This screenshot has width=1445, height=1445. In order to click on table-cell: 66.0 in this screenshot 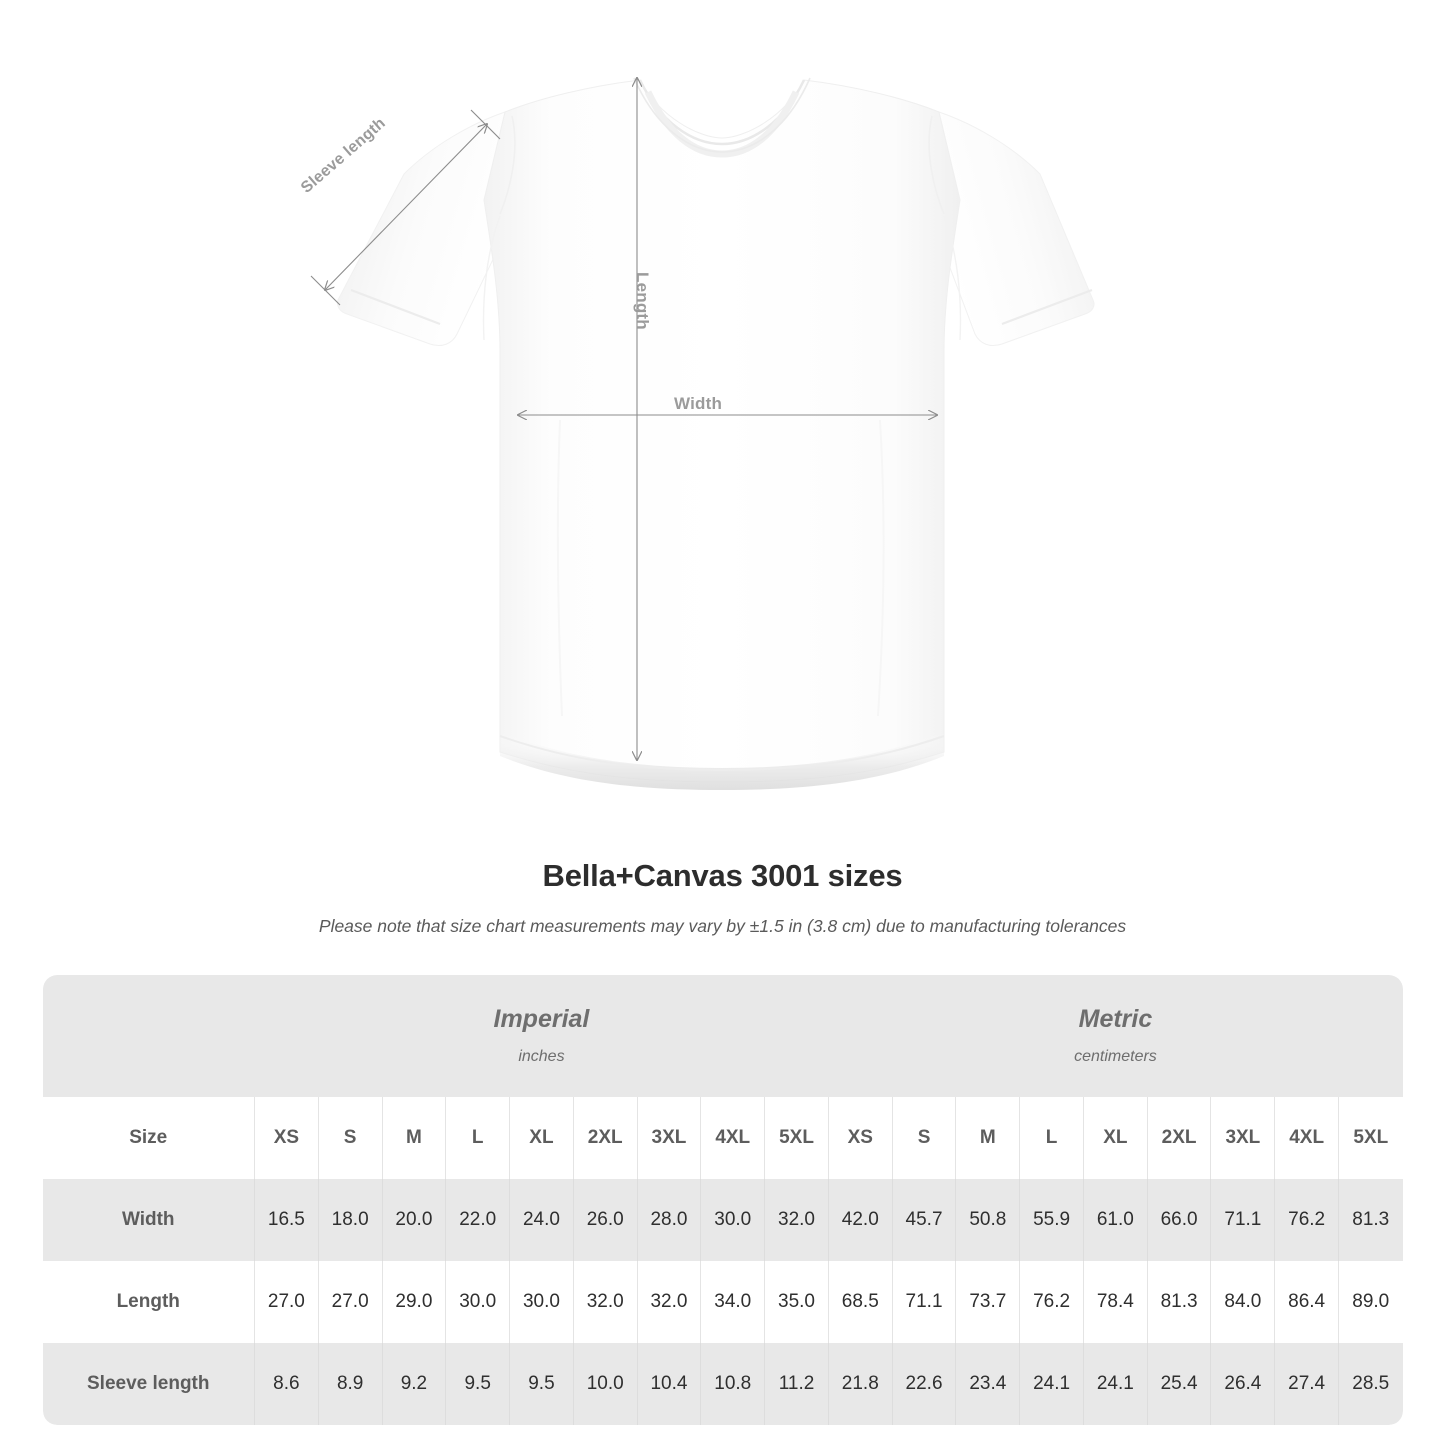, I will do `click(1178, 1220)`.